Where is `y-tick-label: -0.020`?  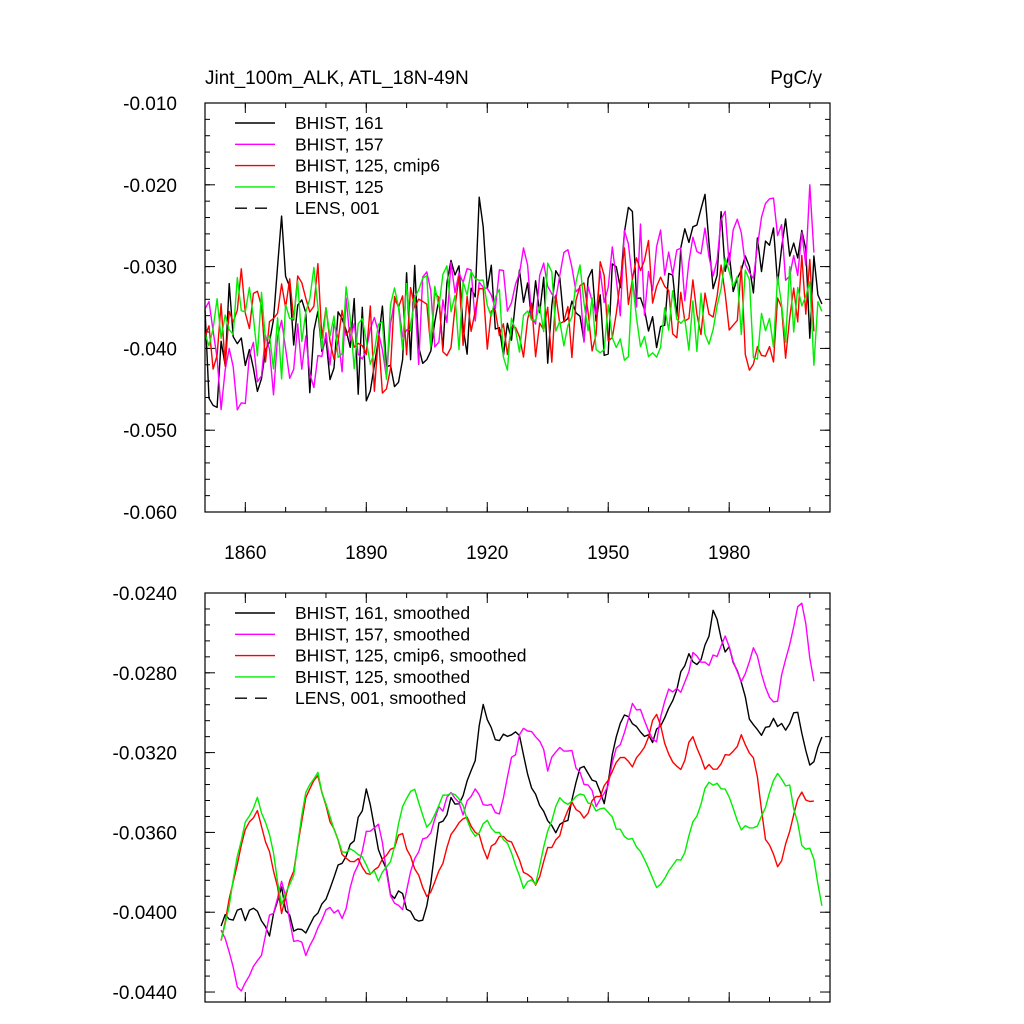
y-tick-label: -0.020 is located at coordinates (150, 186).